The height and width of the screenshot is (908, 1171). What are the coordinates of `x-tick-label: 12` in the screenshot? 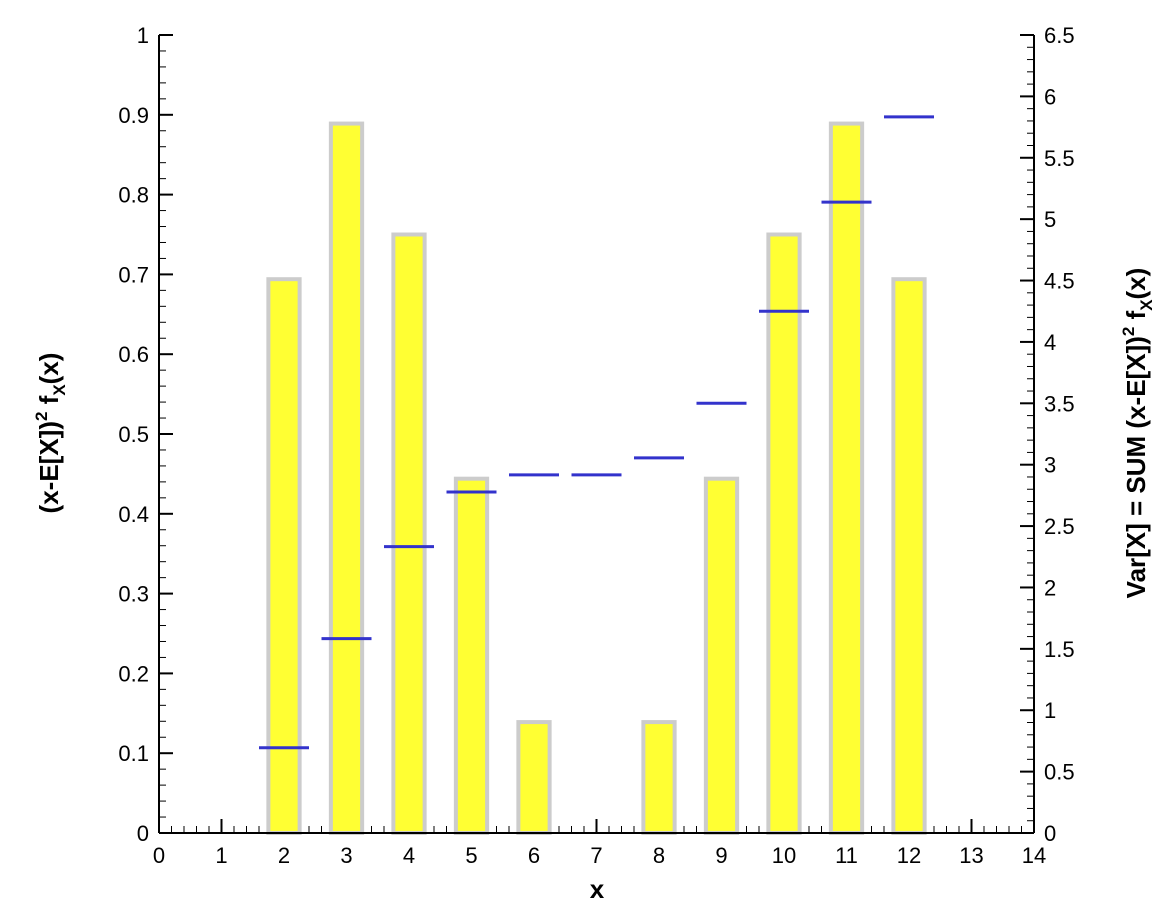 It's located at (909, 855).